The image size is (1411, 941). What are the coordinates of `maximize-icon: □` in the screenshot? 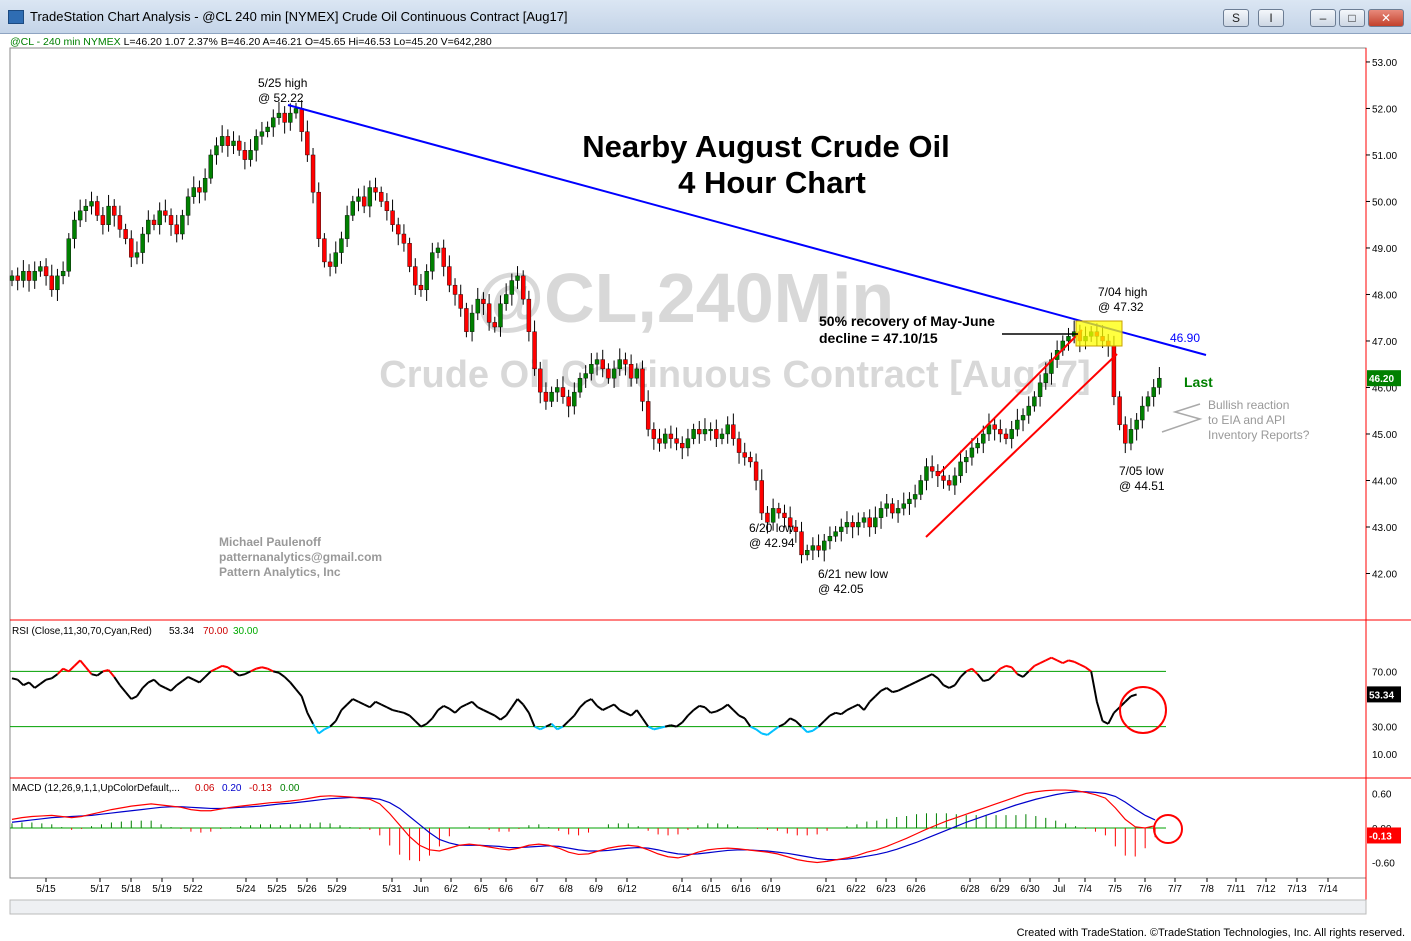 It's located at (1352, 18).